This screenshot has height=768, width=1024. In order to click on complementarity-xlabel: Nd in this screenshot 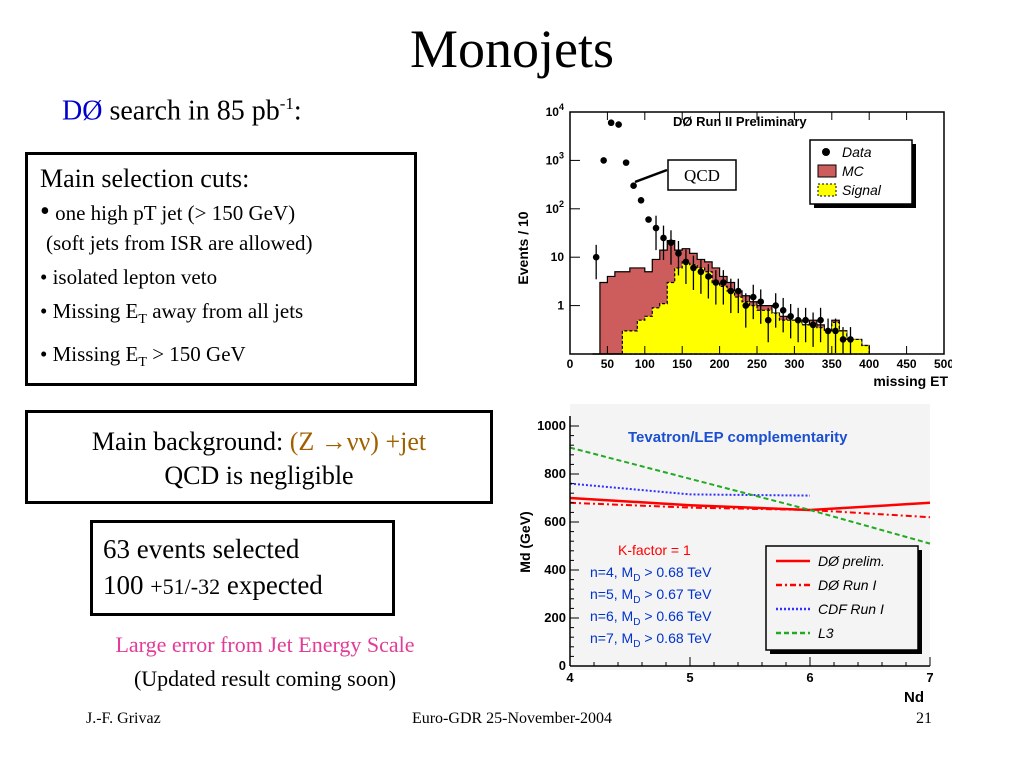, I will do `click(914, 697)`.